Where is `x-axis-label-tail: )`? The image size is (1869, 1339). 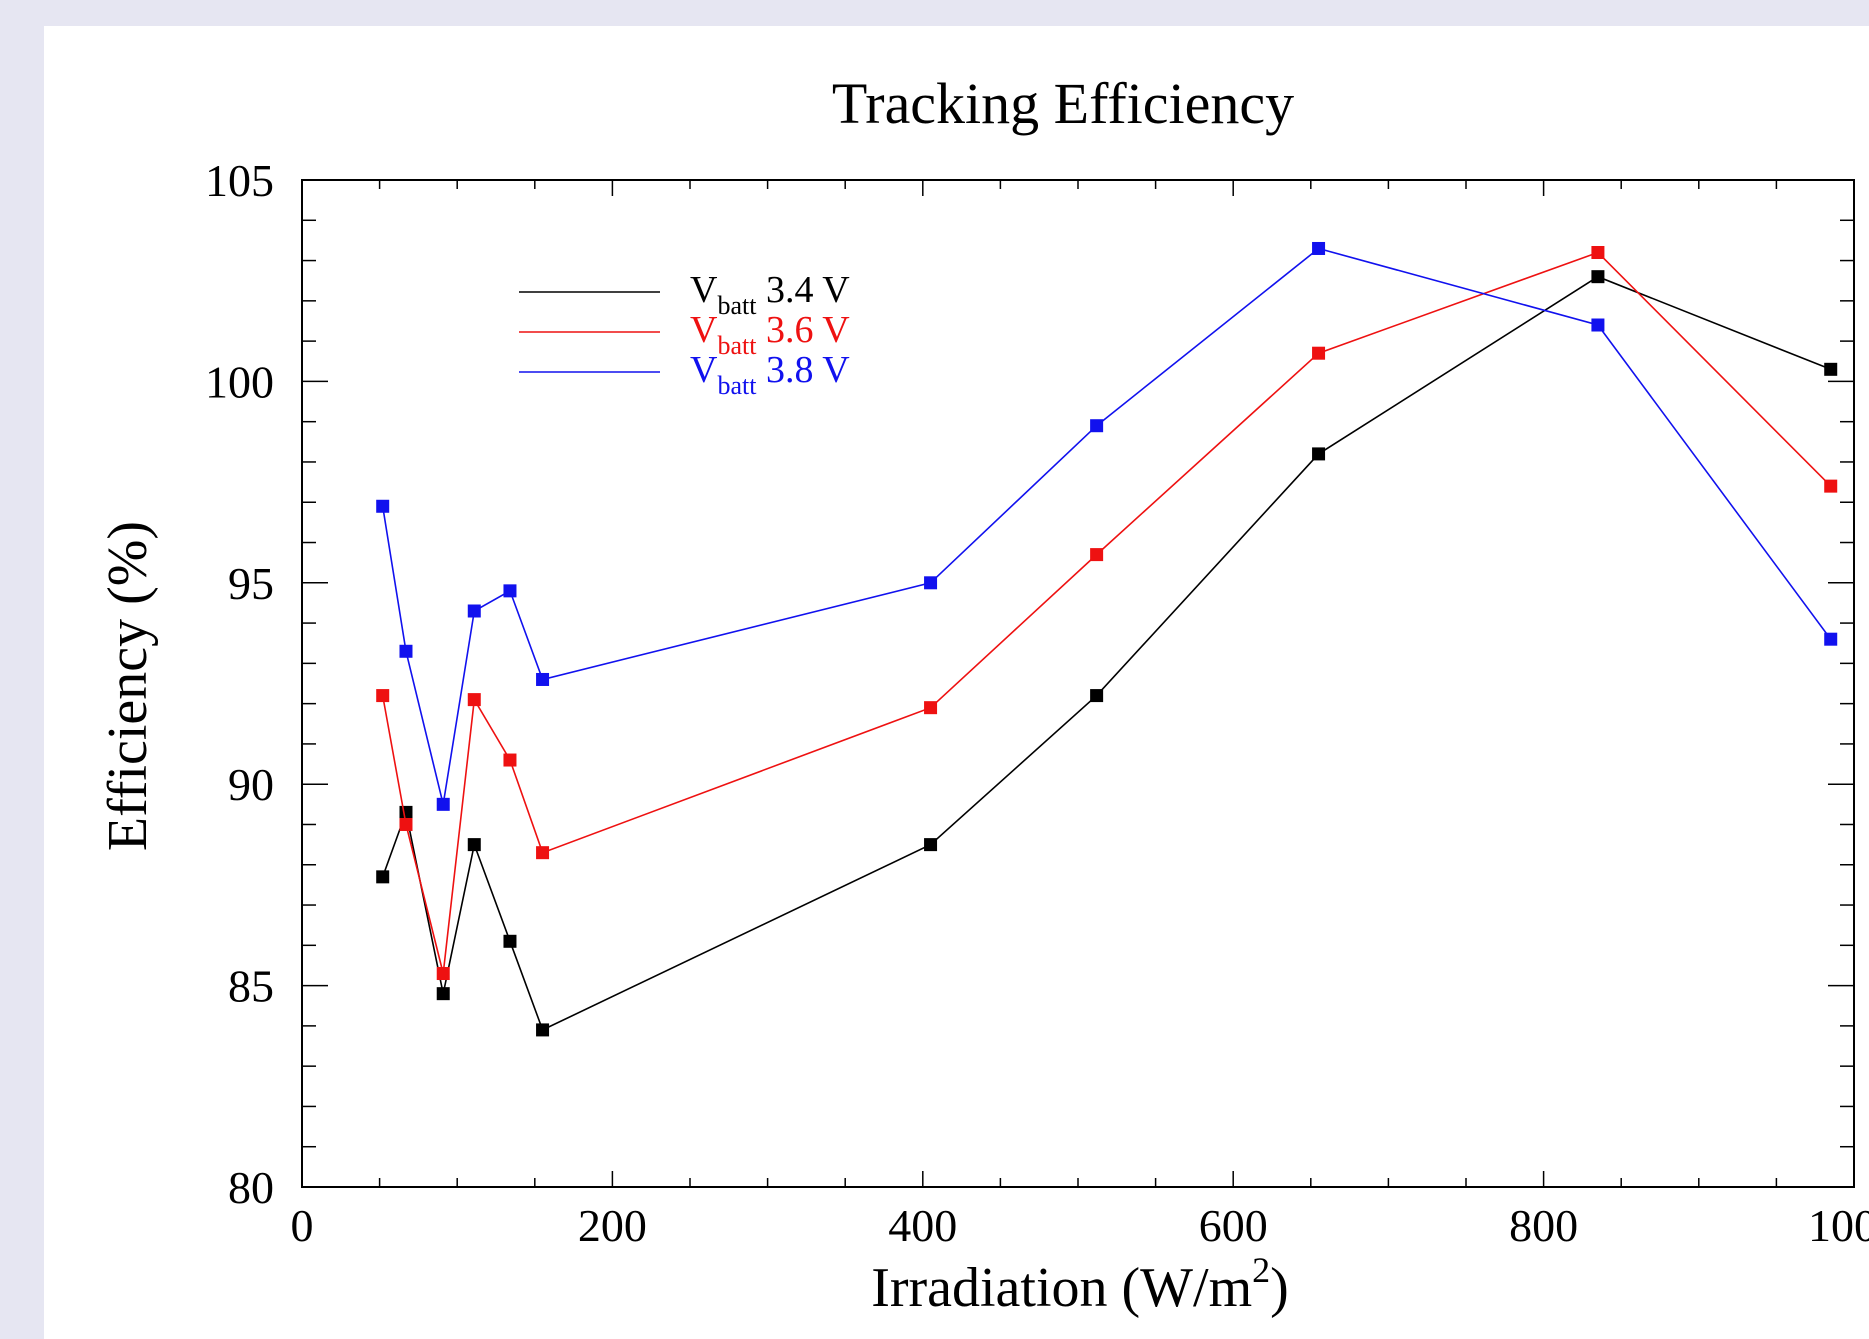
x-axis-label-tail: ) is located at coordinates (1279, 1288).